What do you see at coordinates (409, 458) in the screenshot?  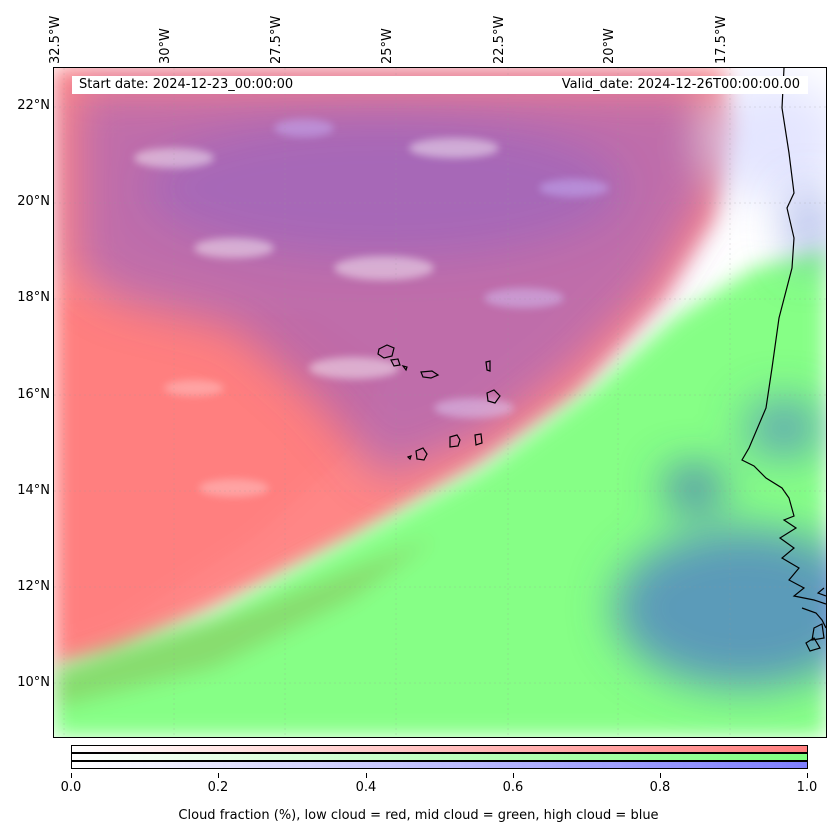 I see `island-brava` at bounding box center [409, 458].